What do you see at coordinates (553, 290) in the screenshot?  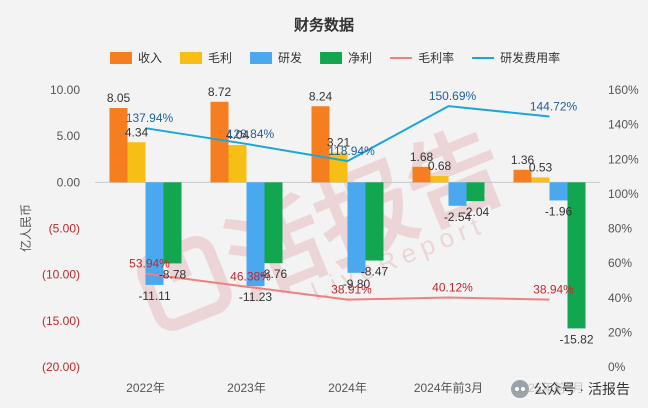 I see `line-value-label: 38.94%` at bounding box center [553, 290].